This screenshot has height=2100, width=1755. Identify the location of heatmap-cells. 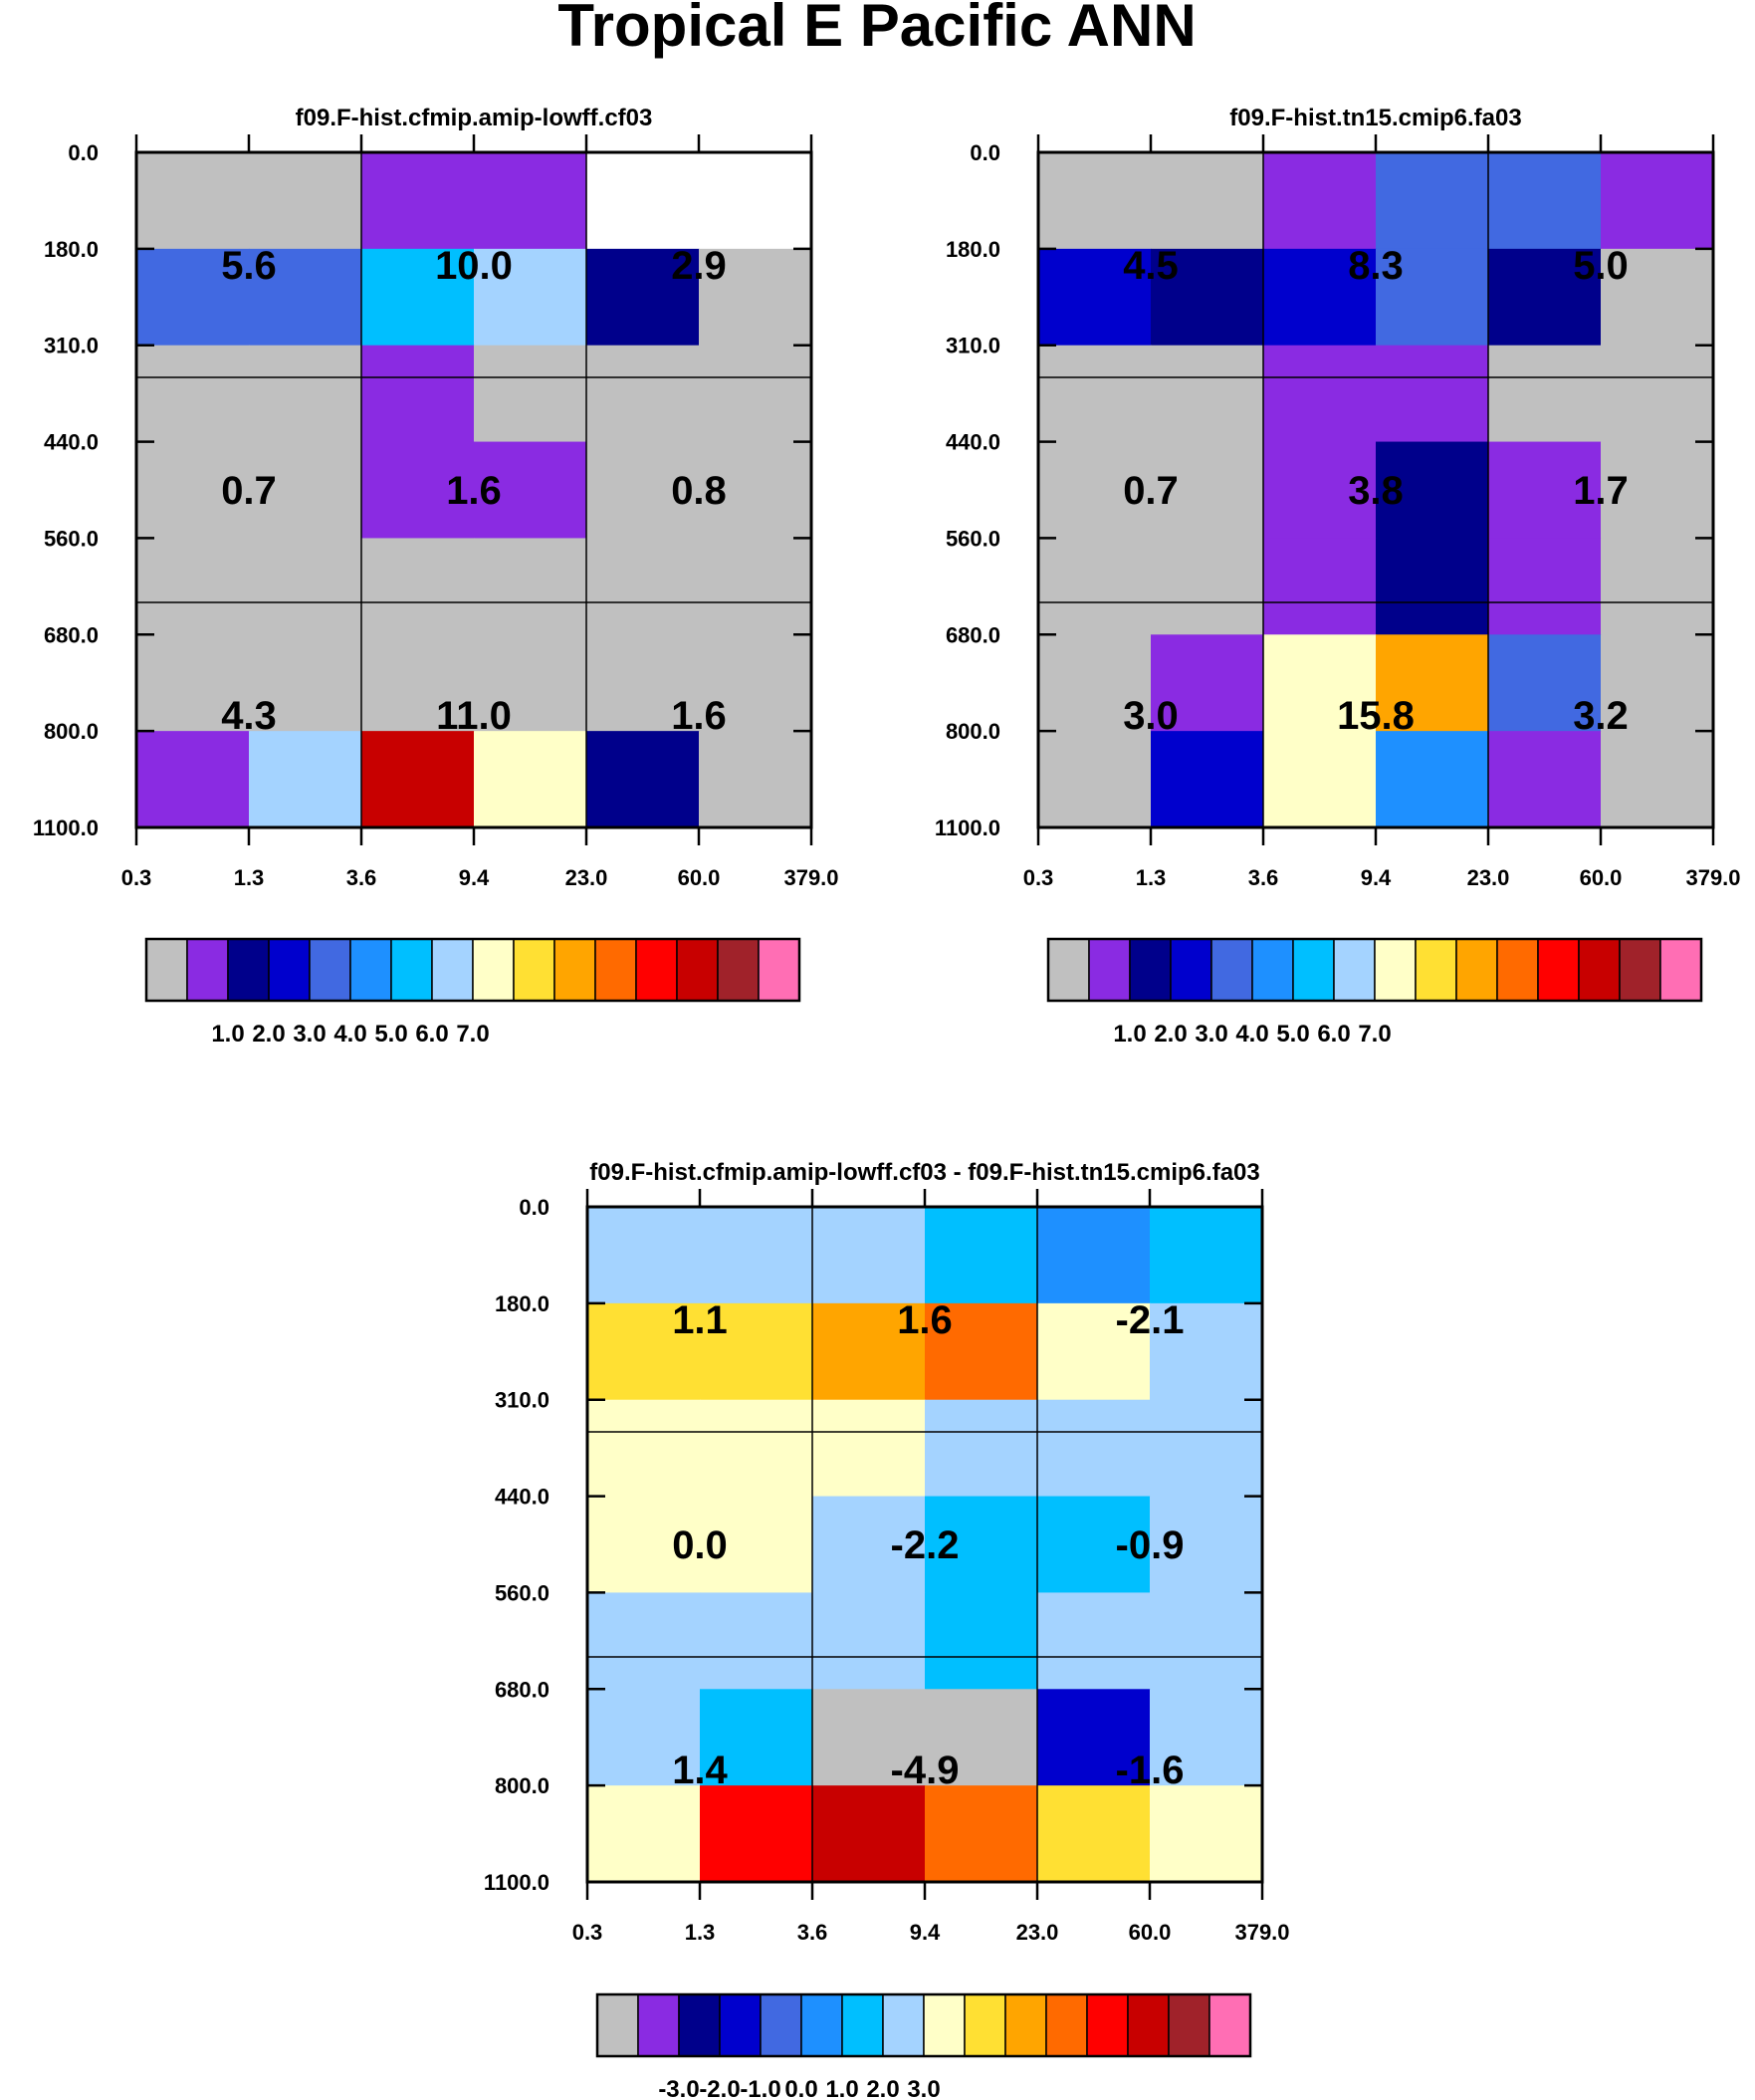
(925, 1545).